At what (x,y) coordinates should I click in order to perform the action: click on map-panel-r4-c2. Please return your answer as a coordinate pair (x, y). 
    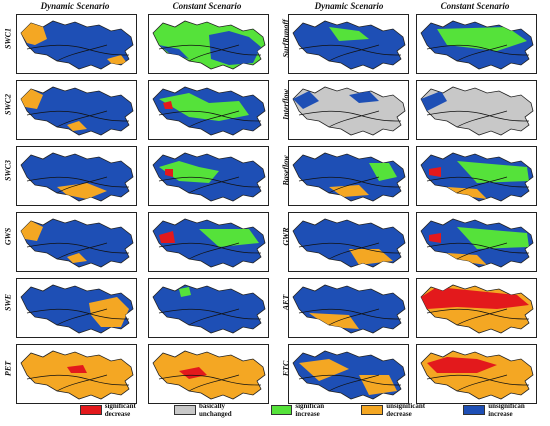
    Looking at the image, I should click on (208, 242).